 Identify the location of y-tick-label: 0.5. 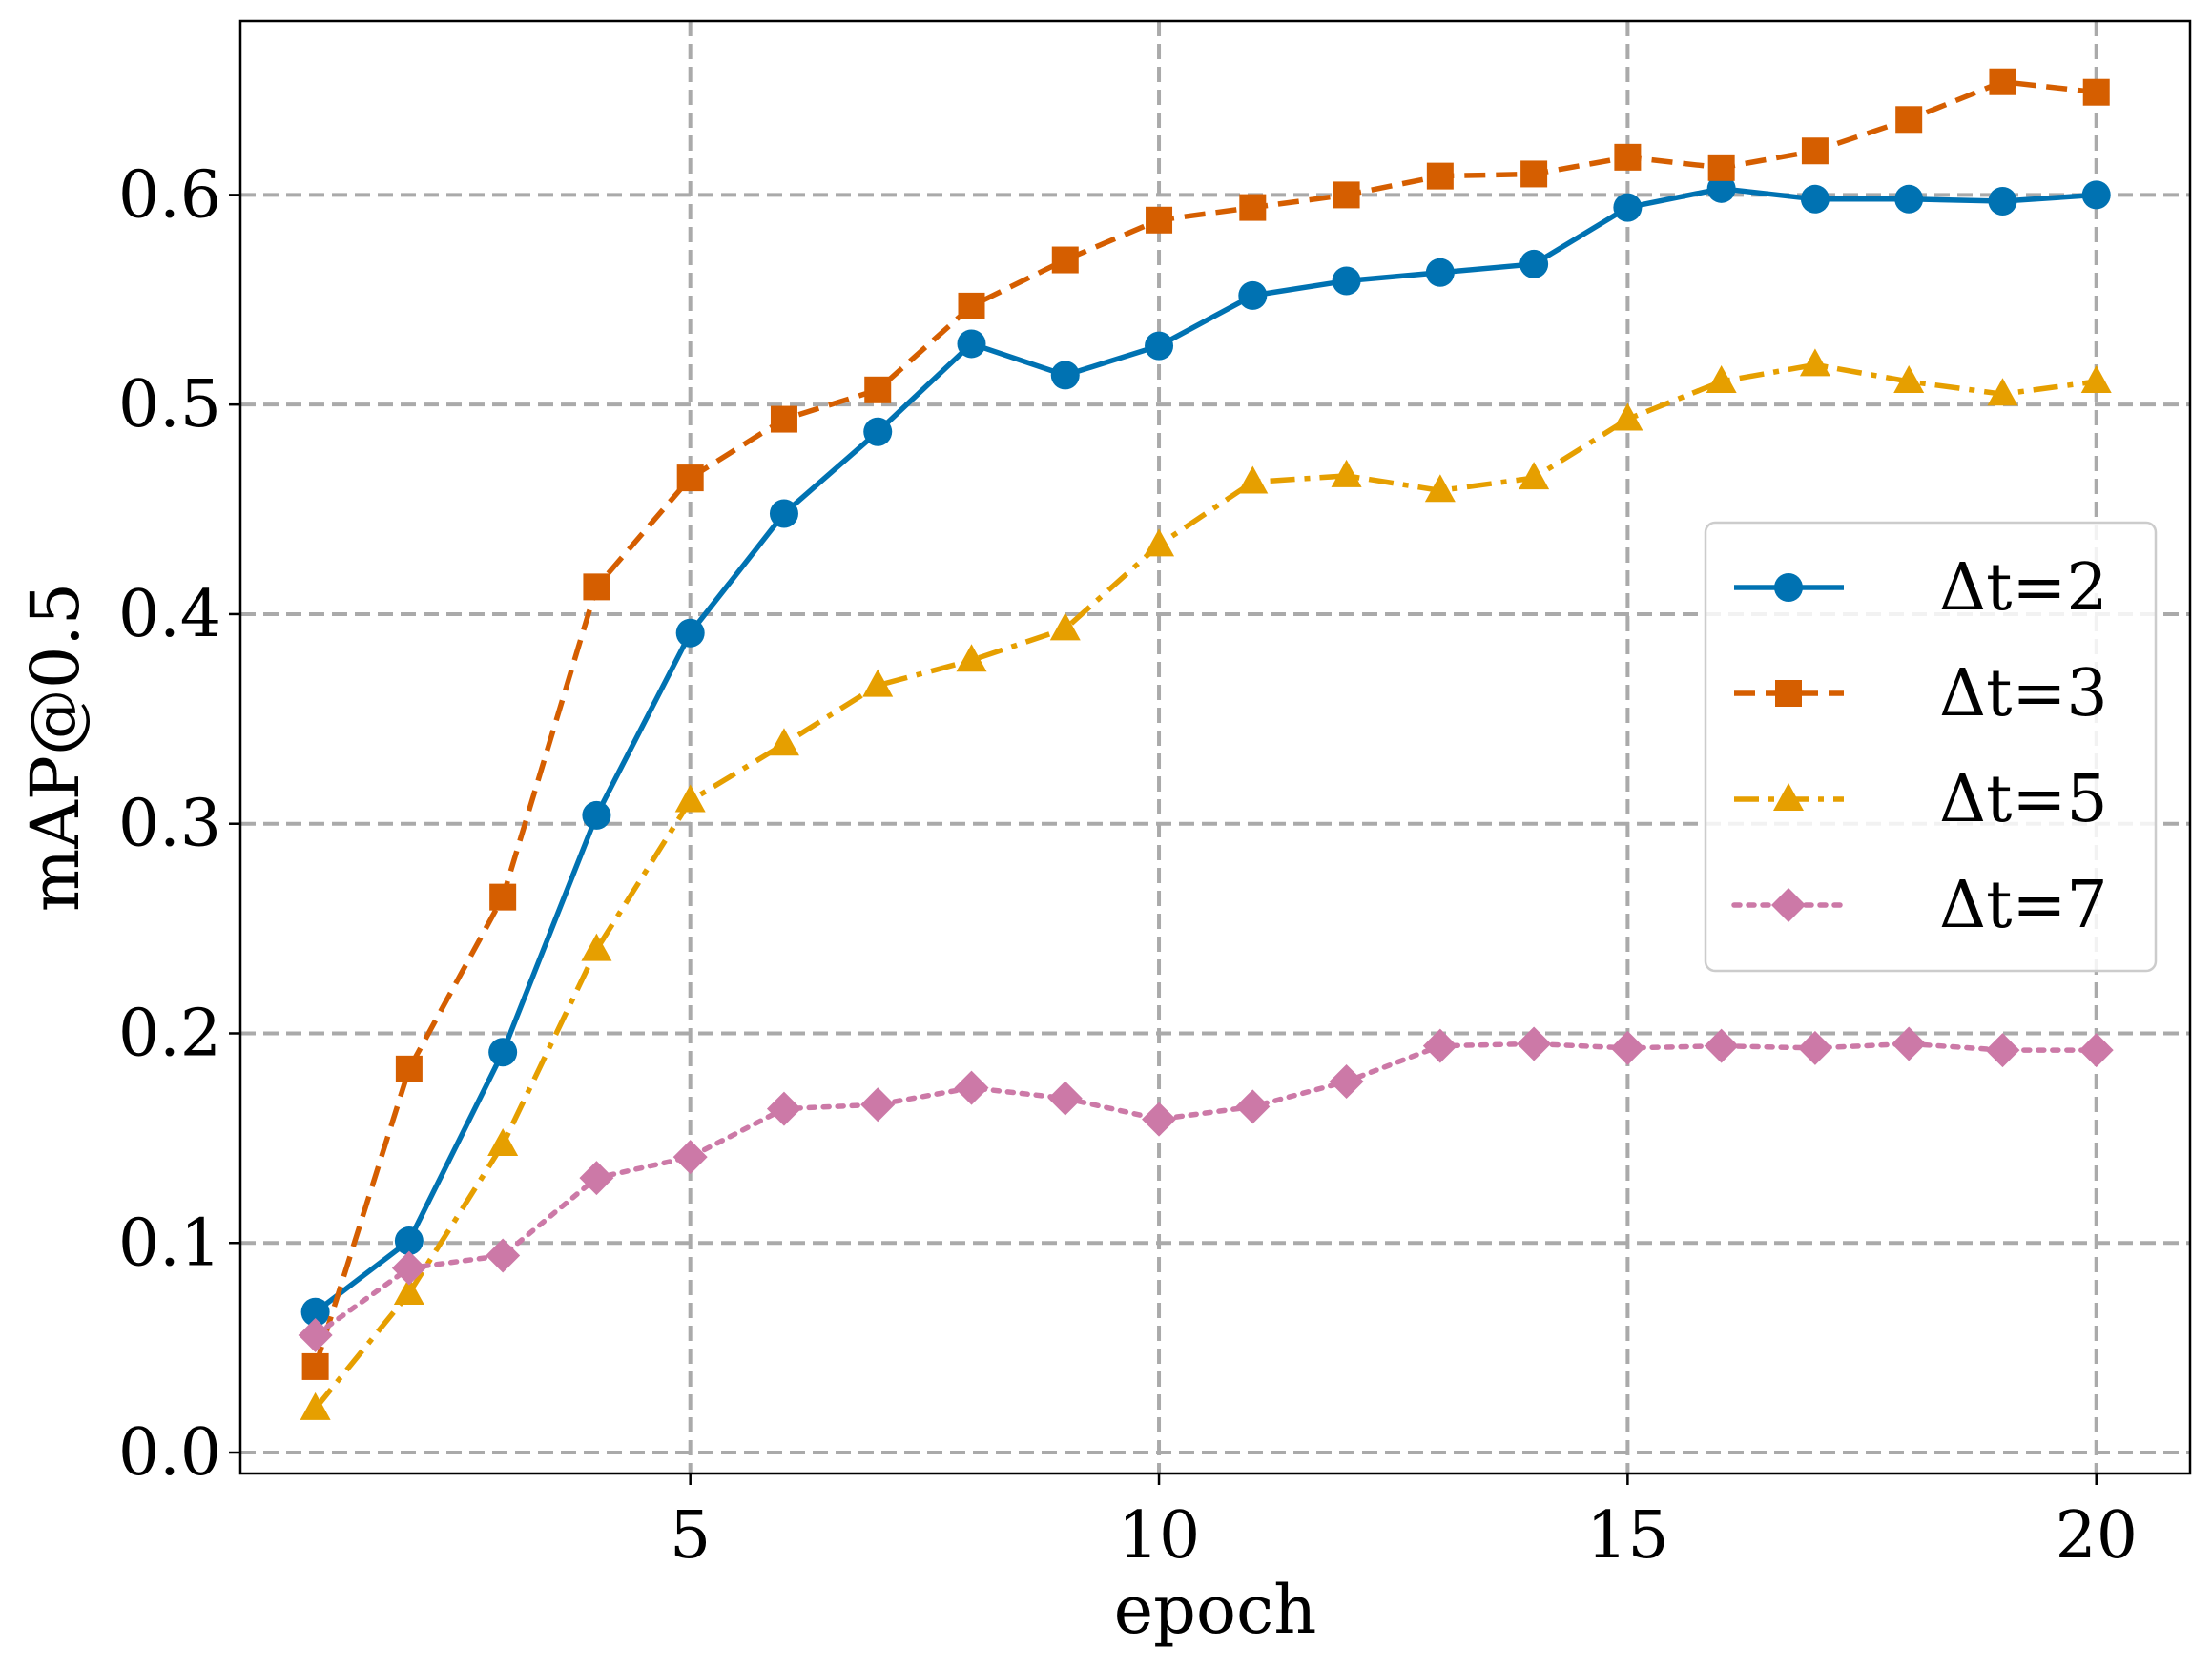
(169, 405).